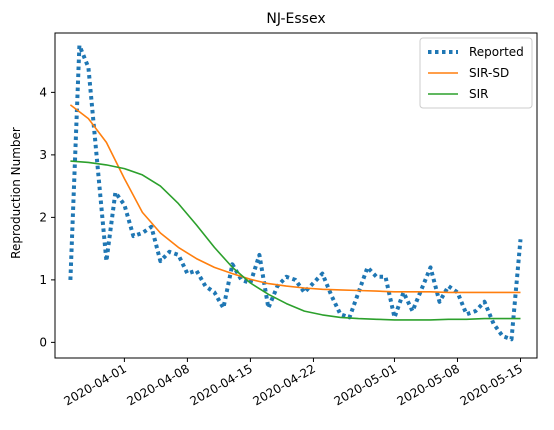  I want to click on y-tick-label: 1, so click(43, 280).